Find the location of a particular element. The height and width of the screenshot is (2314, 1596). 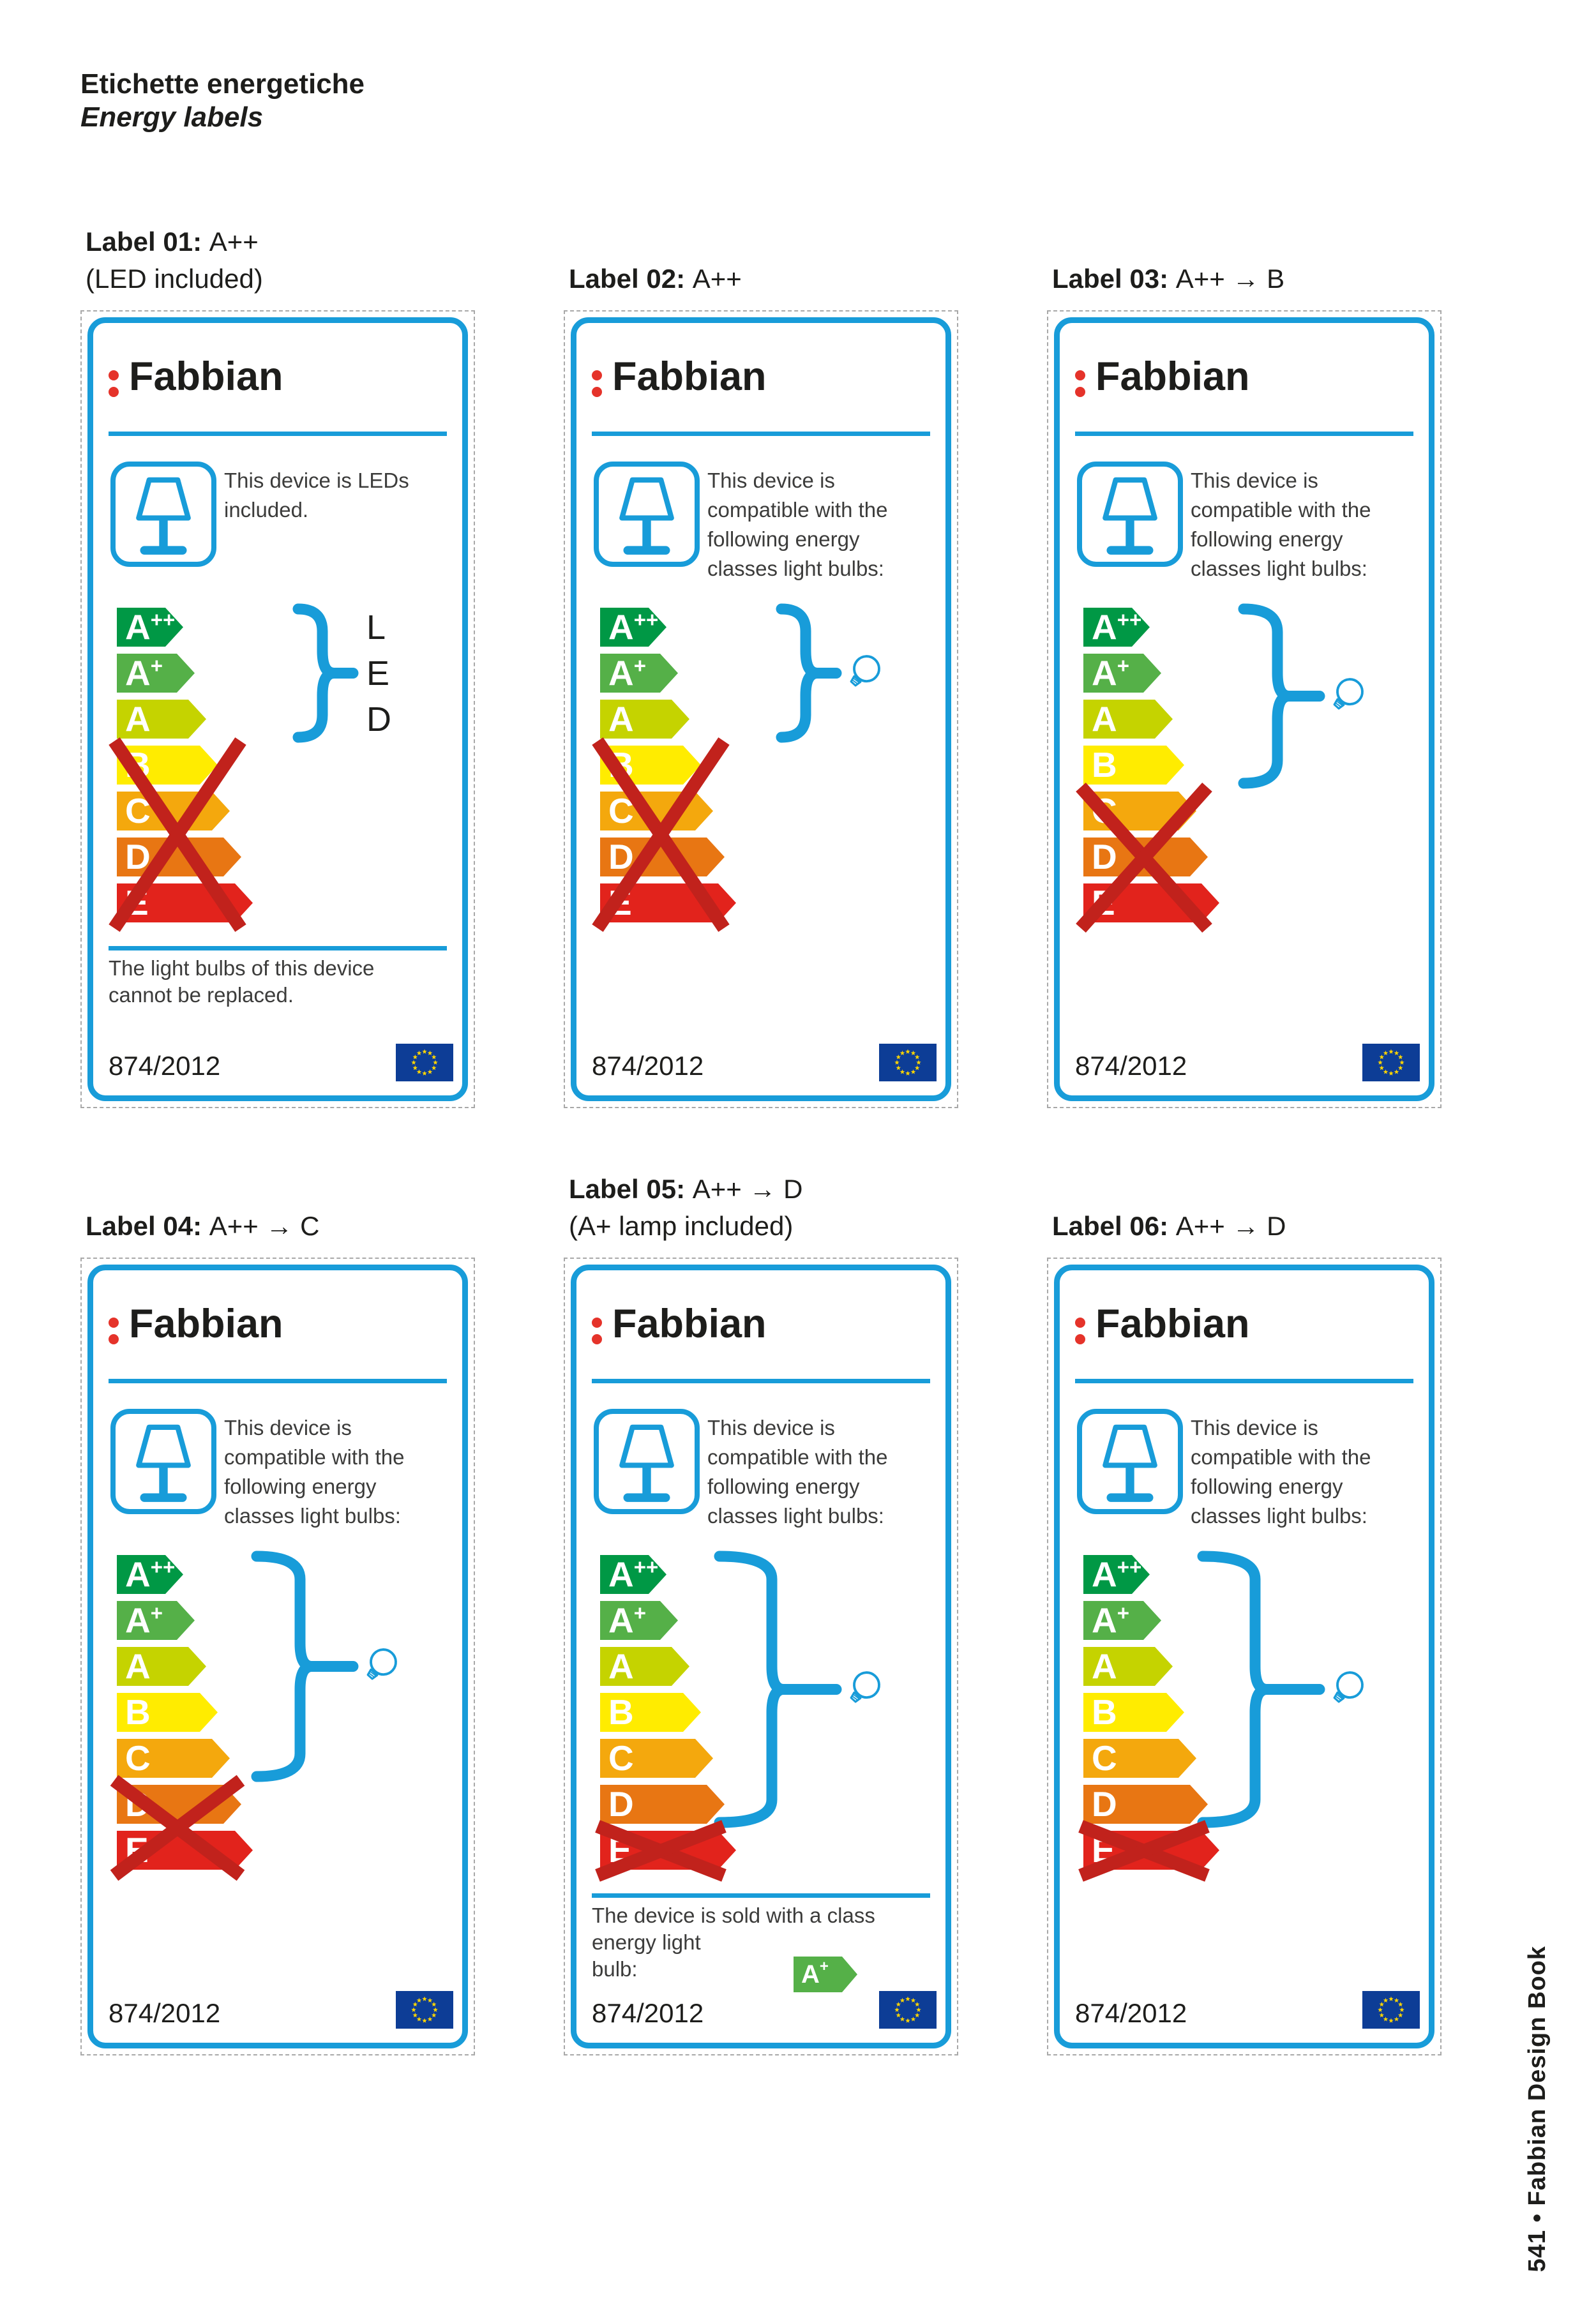

label-title-rest: A++ is located at coordinates (230, 242).